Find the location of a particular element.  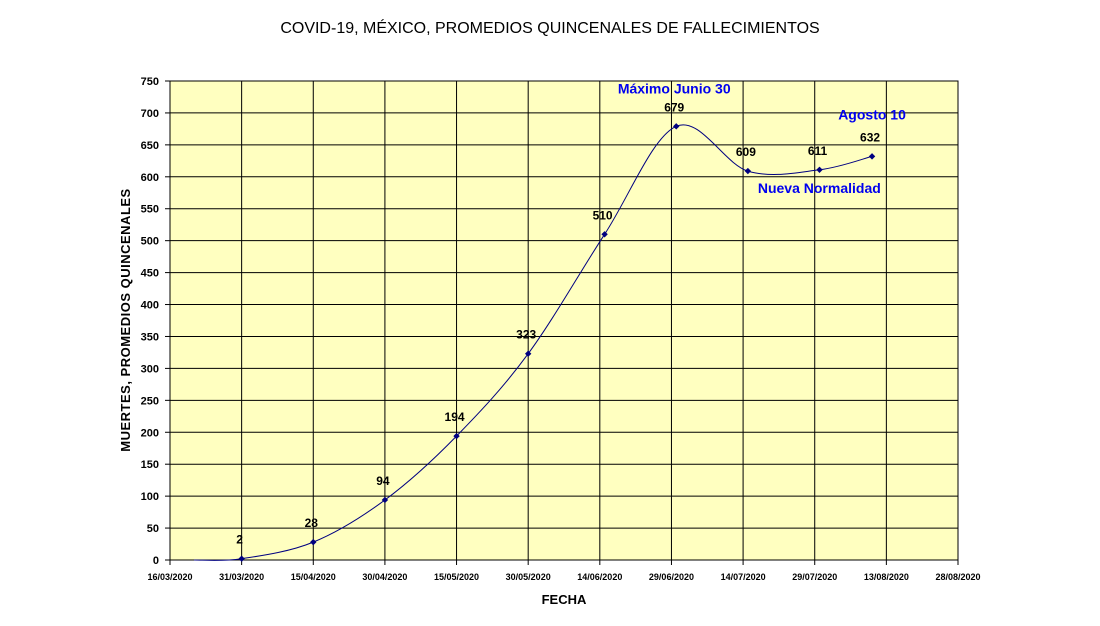

x-tick-label: 29/06/2020 is located at coordinates (671, 577).